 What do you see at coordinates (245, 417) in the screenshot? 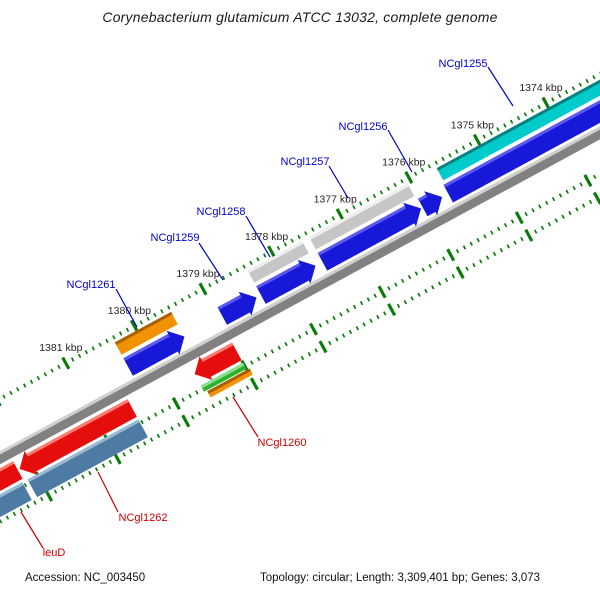
I see `gene-leader-NCgl1260` at bounding box center [245, 417].